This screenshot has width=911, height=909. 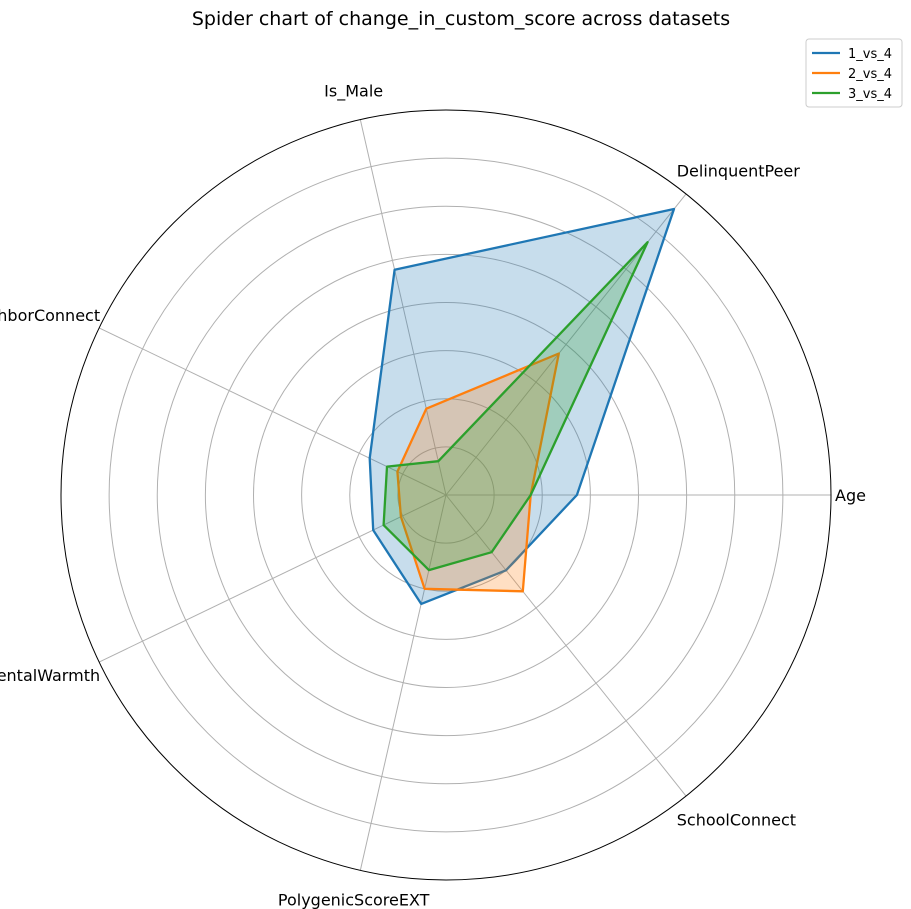 I want to click on axis-label-schoolconnect: SchoolConnect, so click(x=736, y=819).